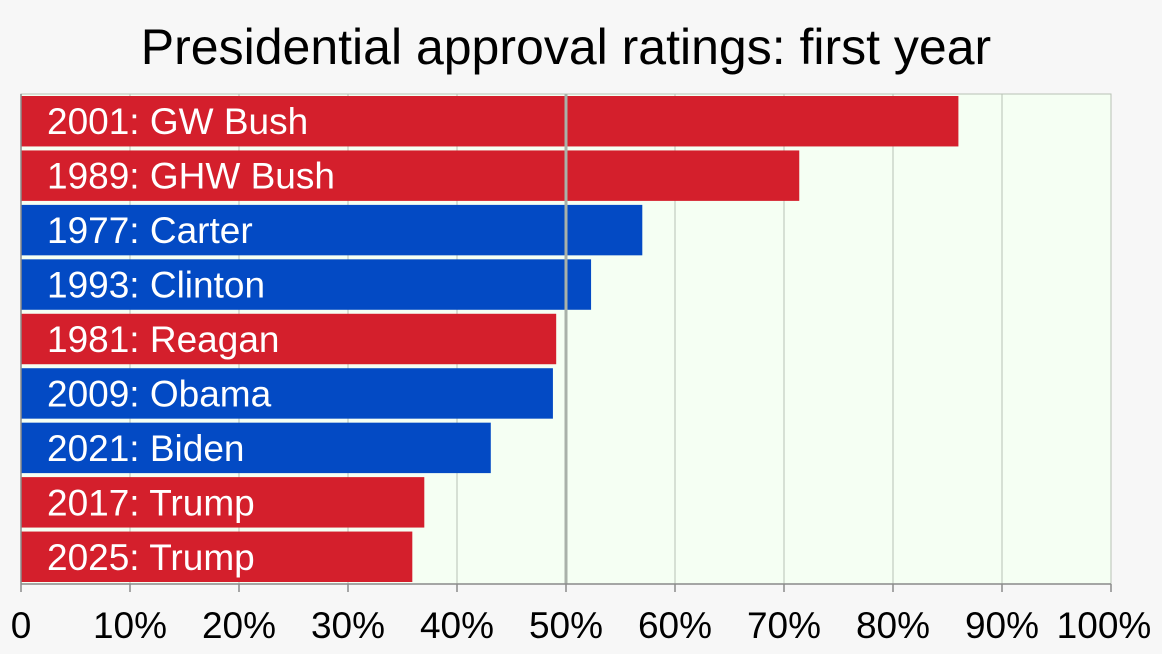 The width and height of the screenshot is (1162, 654). What do you see at coordinates (150, 230) in the screenshot?
I see `bar-label-1977: 1977: Carter` at bounding box center [150, 230].